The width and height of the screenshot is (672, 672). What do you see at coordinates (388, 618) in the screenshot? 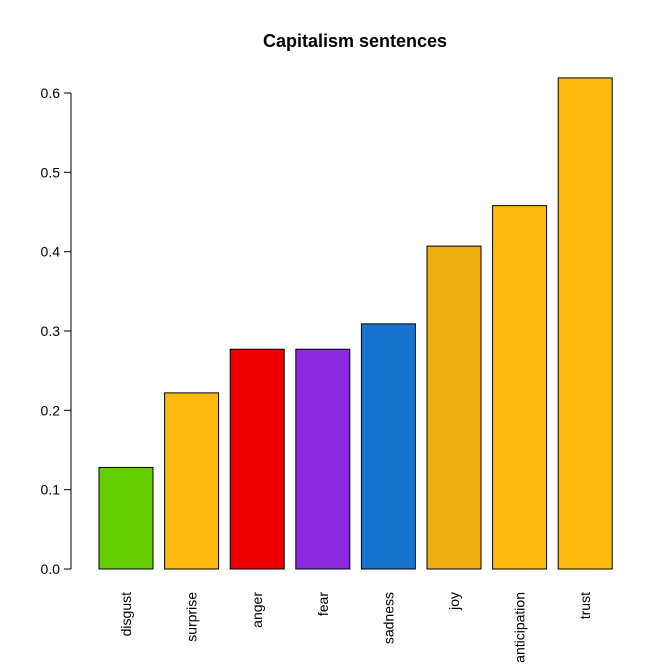
I see `x-category-label: sadness` at bounding box center [388, 618].